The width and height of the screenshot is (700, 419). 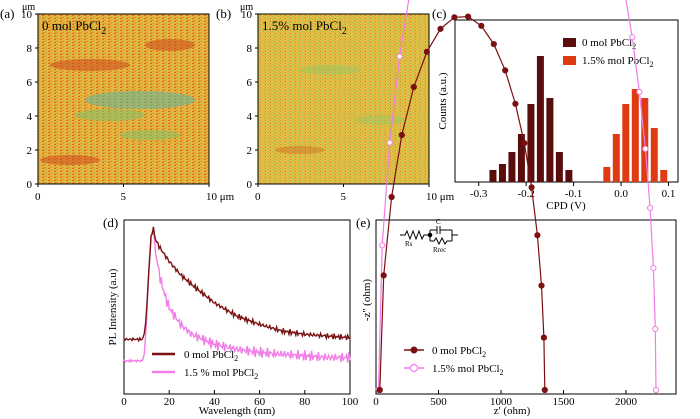 I want to click on legend-c-label-0: 0 mol PbCl2, so click(x=609, y=44).